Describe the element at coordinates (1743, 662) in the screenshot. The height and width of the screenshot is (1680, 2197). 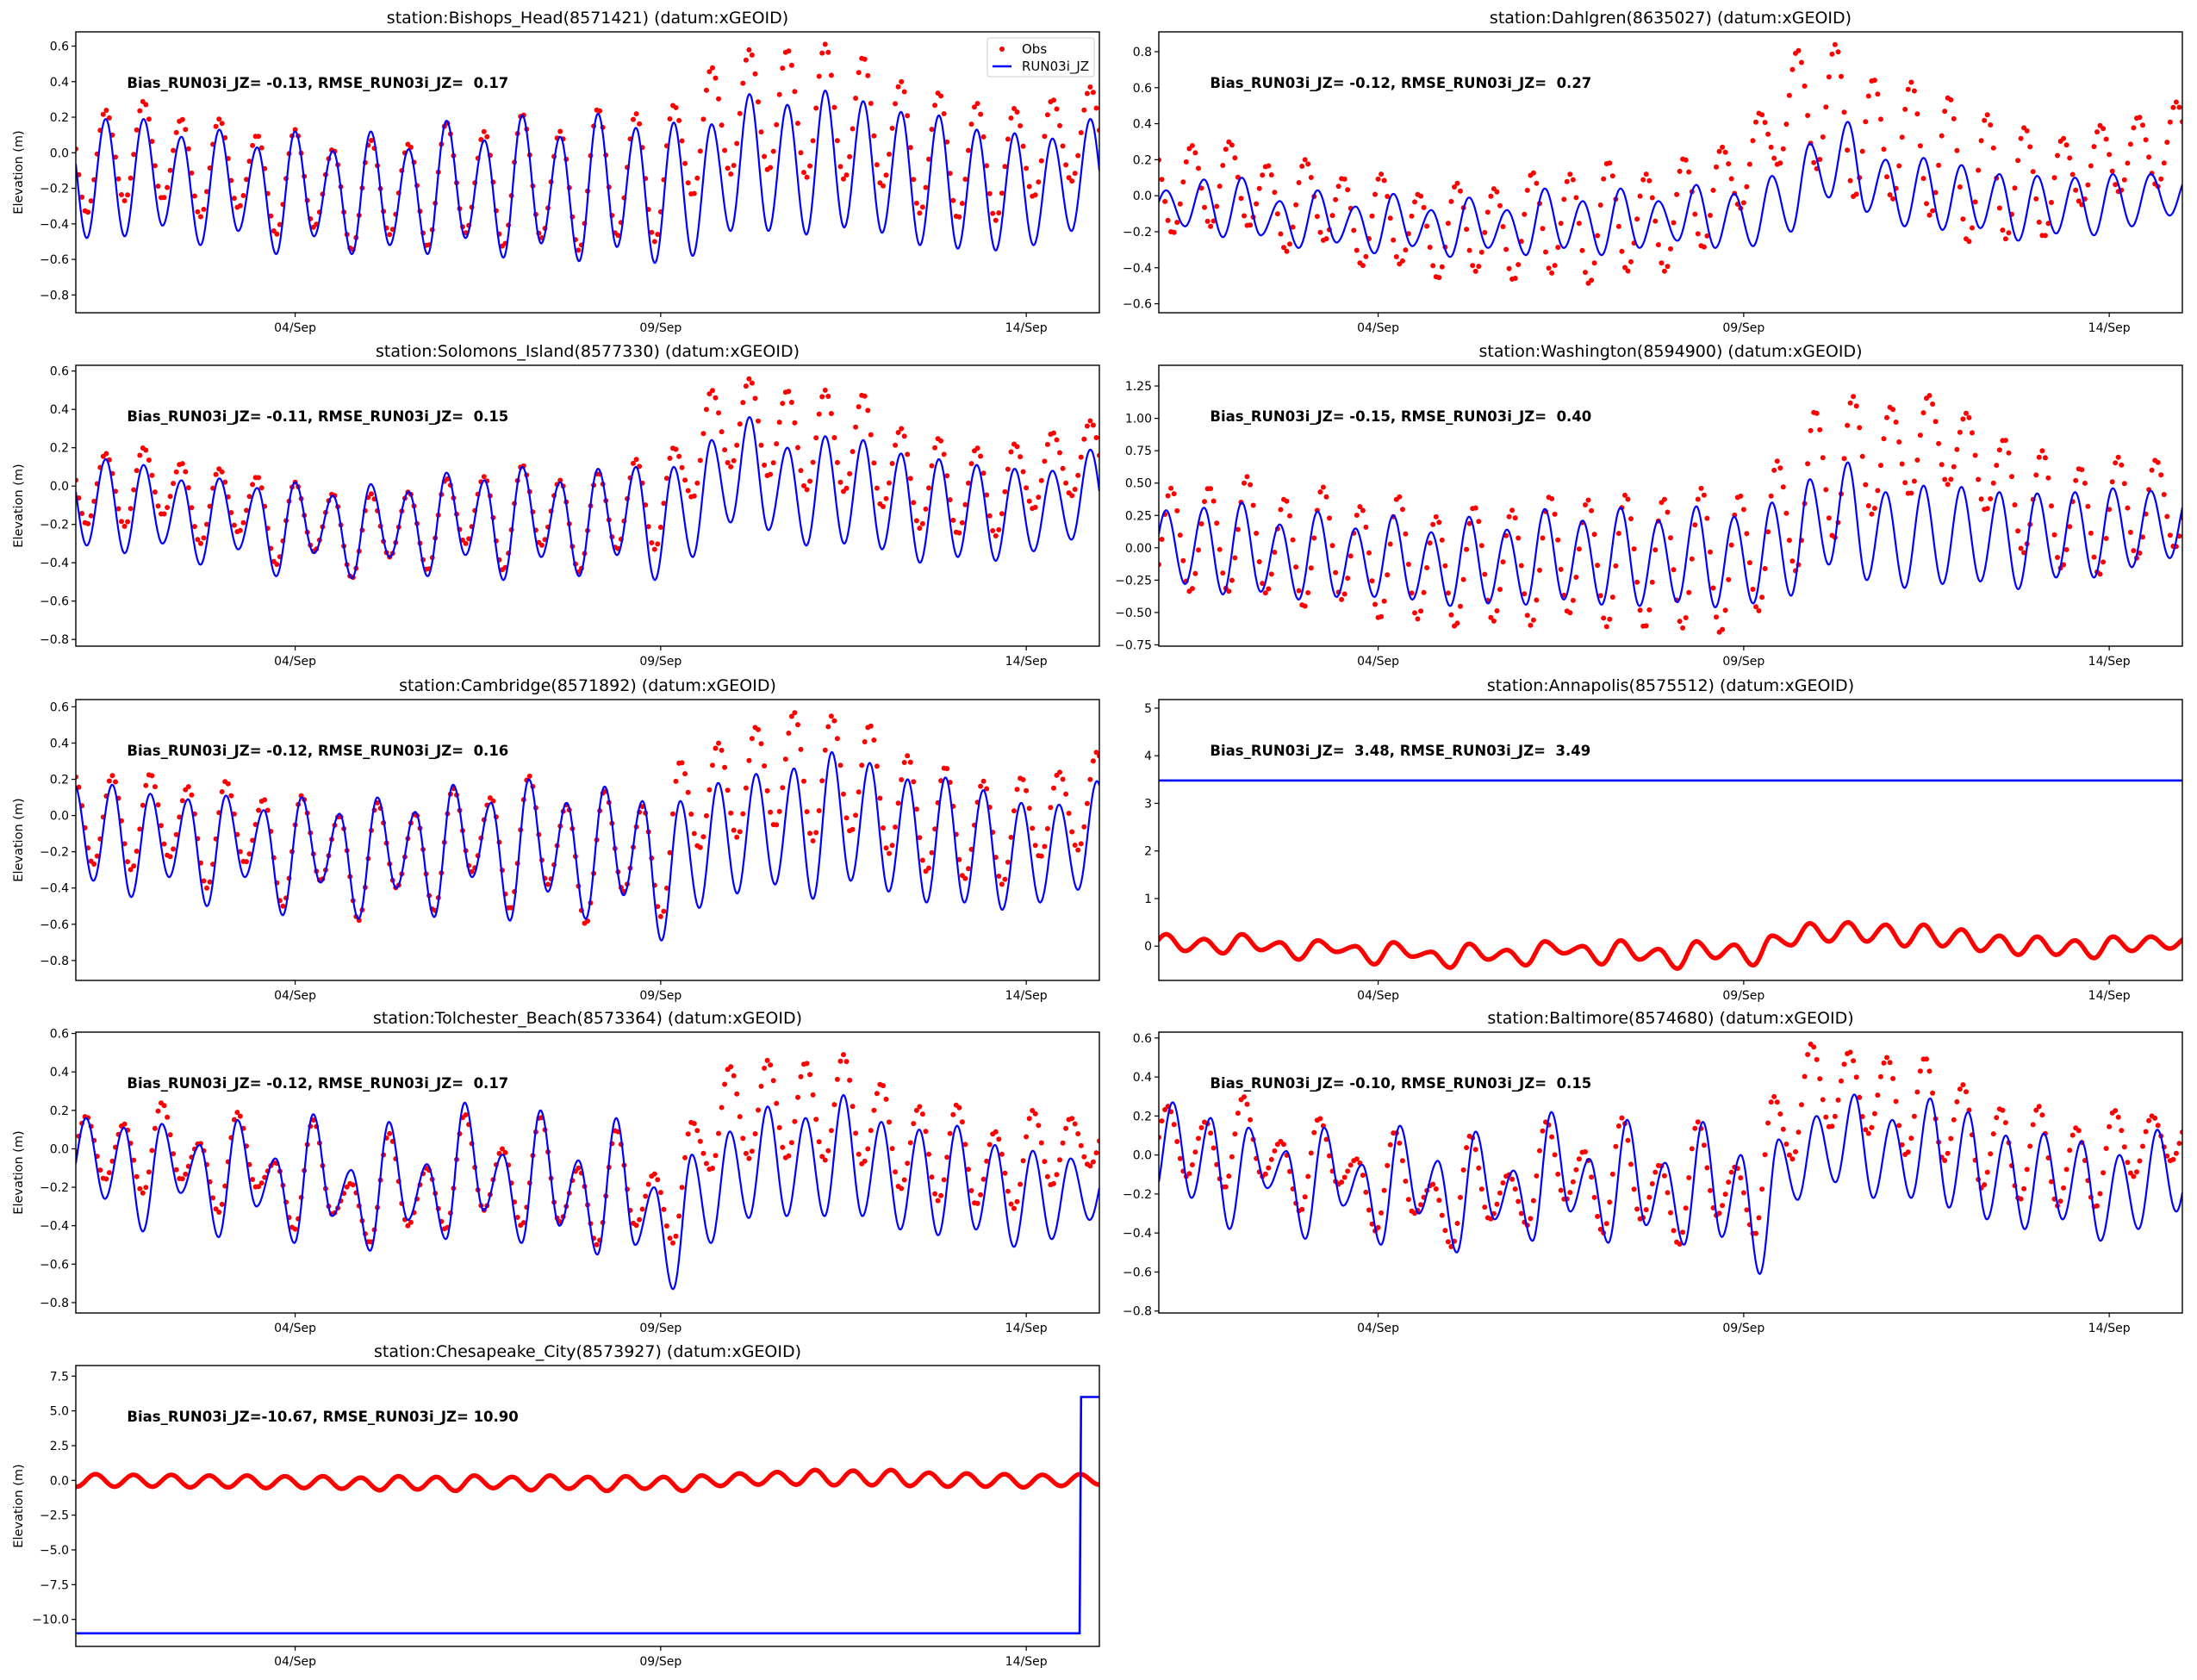
I see `x-tick-label: 09/Sep` at that location.